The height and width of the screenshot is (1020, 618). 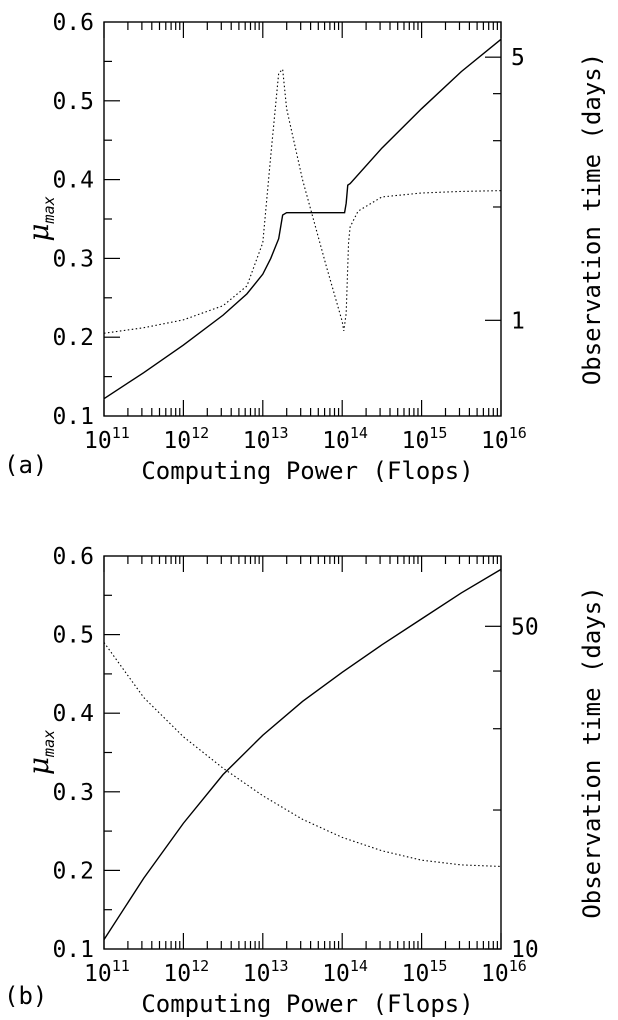 What do you see at coordinates (525, 950) in the screenshot?
I see `y2-tick-label: 10` at bounding box center [525, 950].